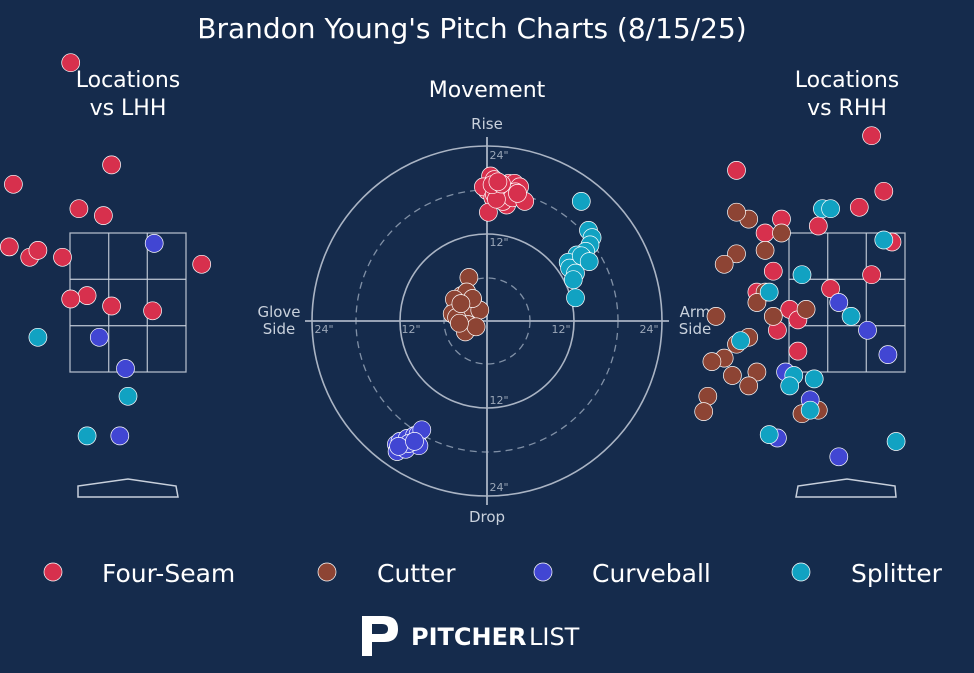 The width and height of the screenshot is (974, 673). Describe the element at coordinates (323, 329) in the screenshot. I see `ring-label-24-left: 24"` at that location.